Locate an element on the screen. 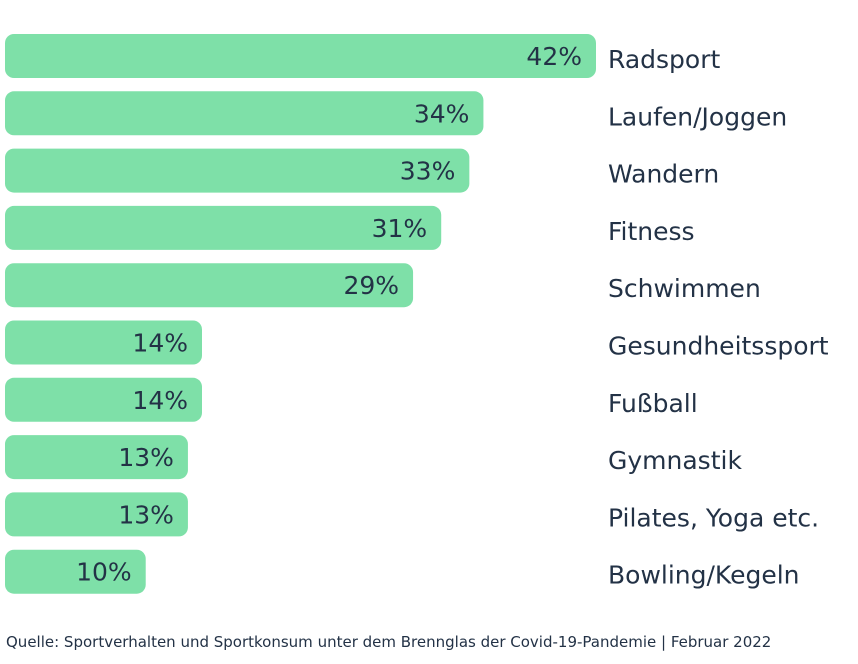 This screenshot has height=664, width=858. category-label: Laufen/Joggen is located at coordinates (697, 116).